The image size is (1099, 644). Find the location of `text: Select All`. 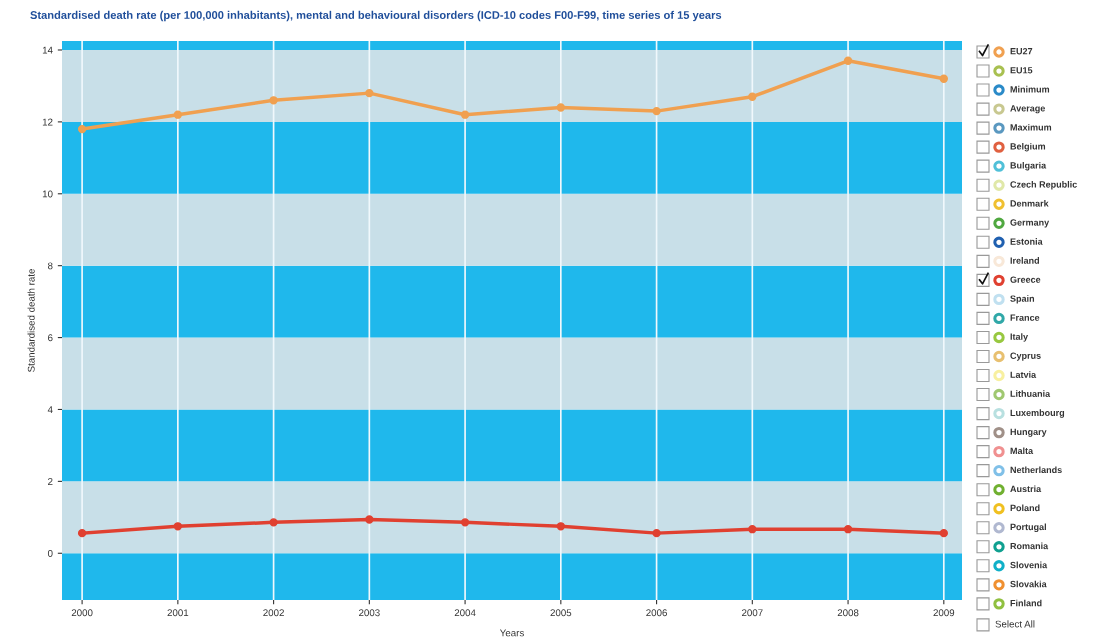

text: Select All is located at coordinates (1015, 624).